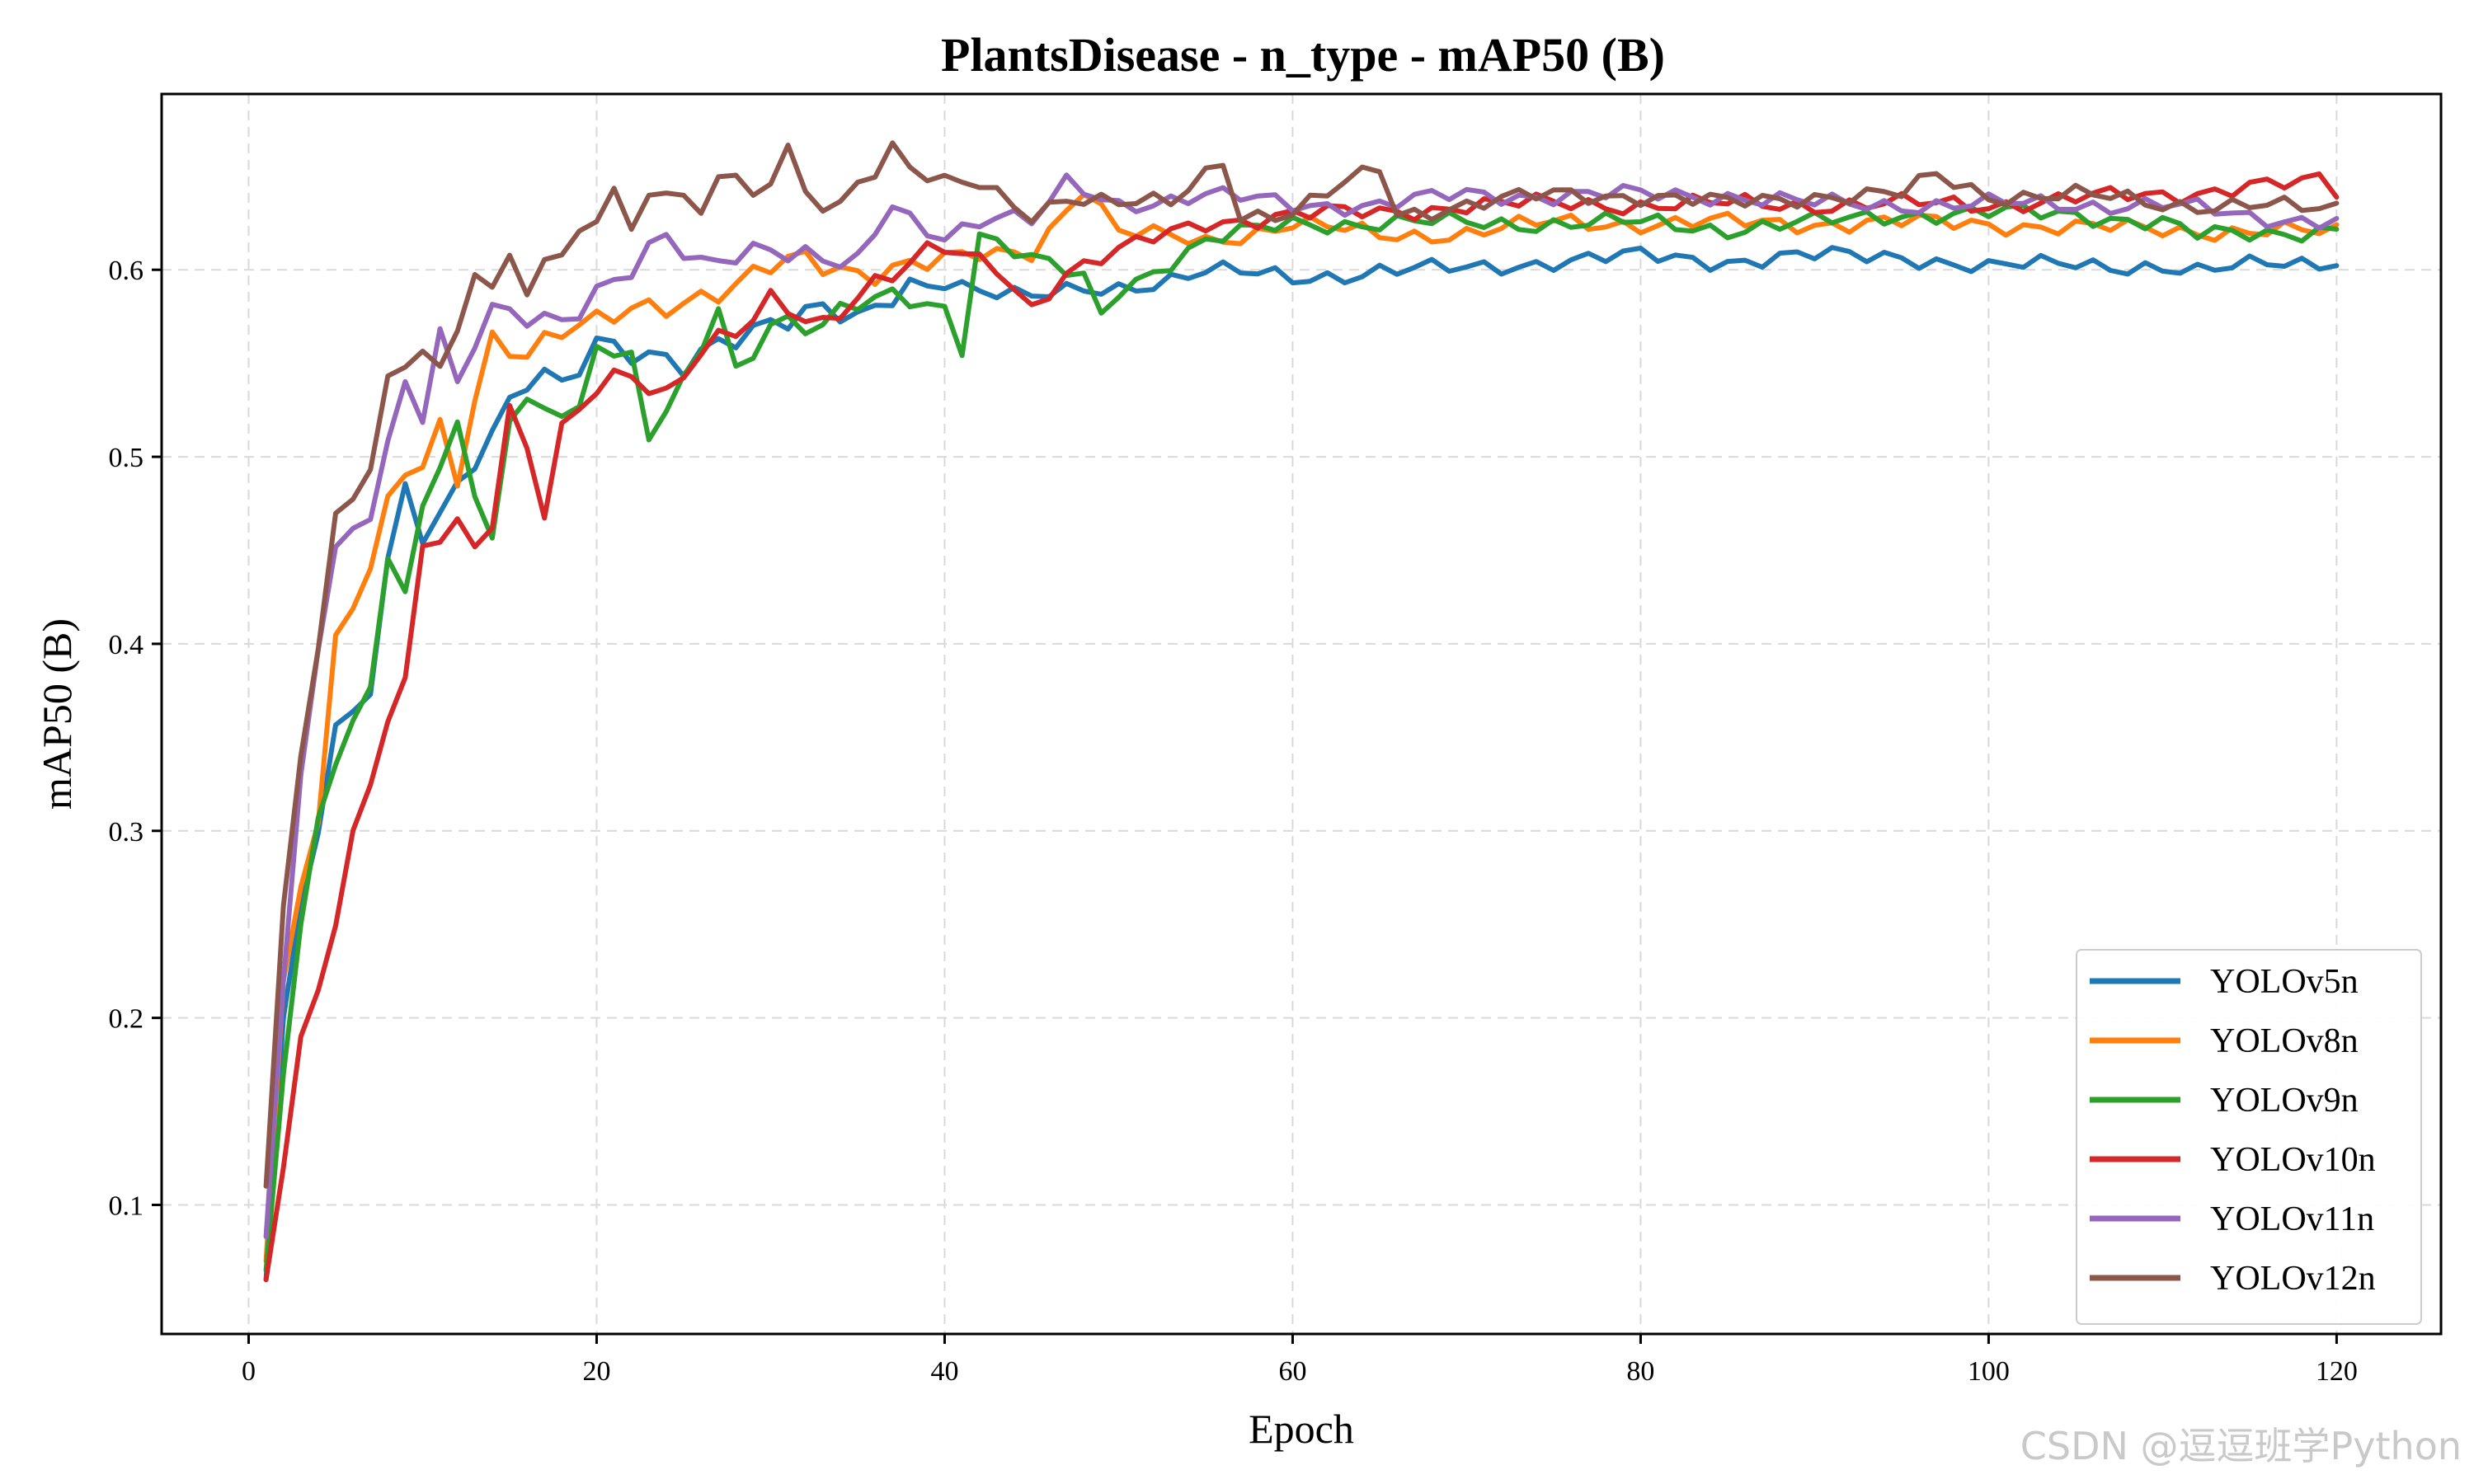  I want to click on y-tick-label: 0.4, so click(126, 645).